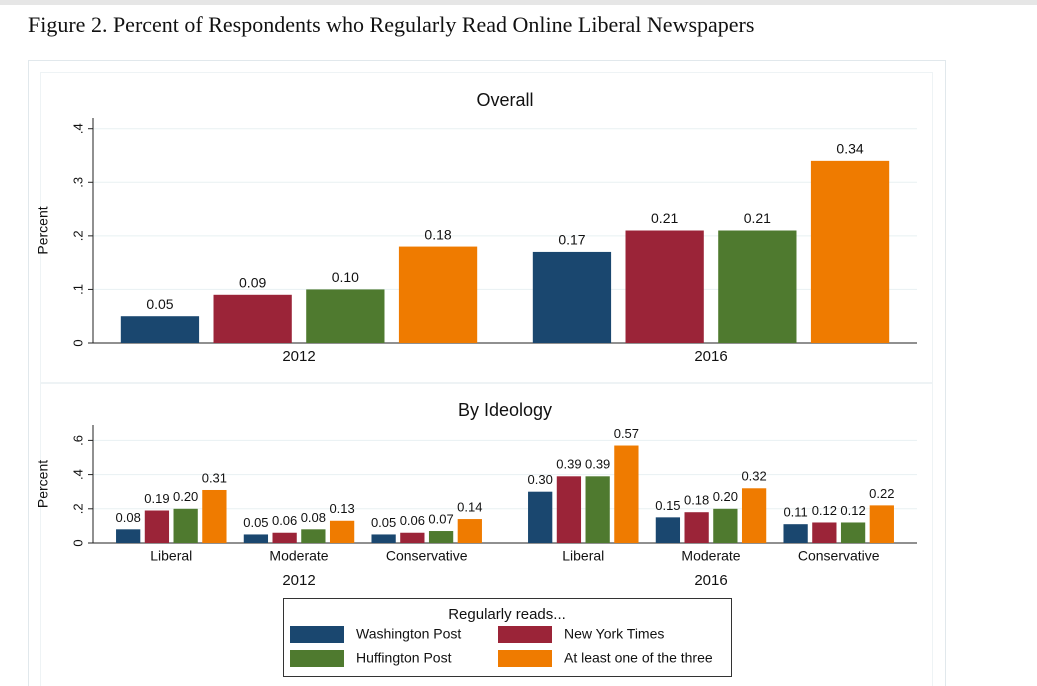 This screenshot has width=1037, height=686. I want to click on legend-label: New York Times, so click(614, 634).